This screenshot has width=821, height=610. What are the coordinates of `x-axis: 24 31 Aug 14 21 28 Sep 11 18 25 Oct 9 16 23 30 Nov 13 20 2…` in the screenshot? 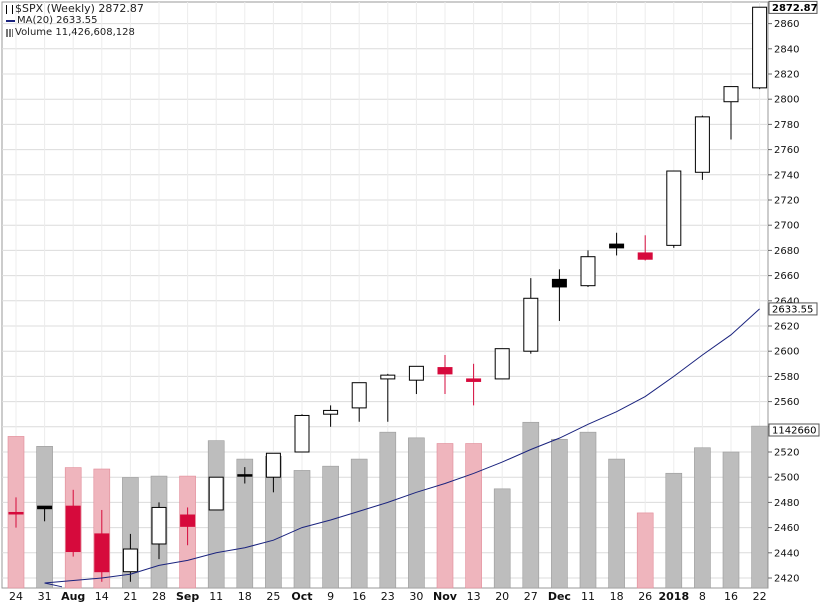 It's located at (388, 596).